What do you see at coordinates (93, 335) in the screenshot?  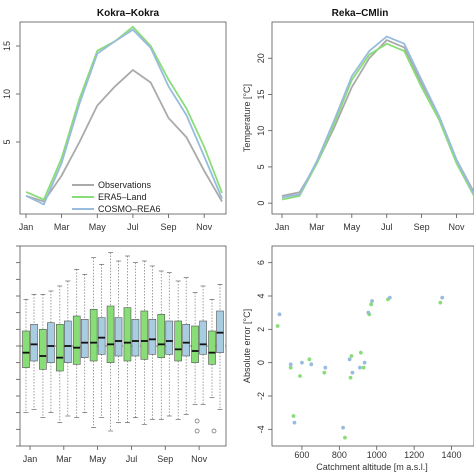 I see `box-era5-may` at bounding box center [93, 335].